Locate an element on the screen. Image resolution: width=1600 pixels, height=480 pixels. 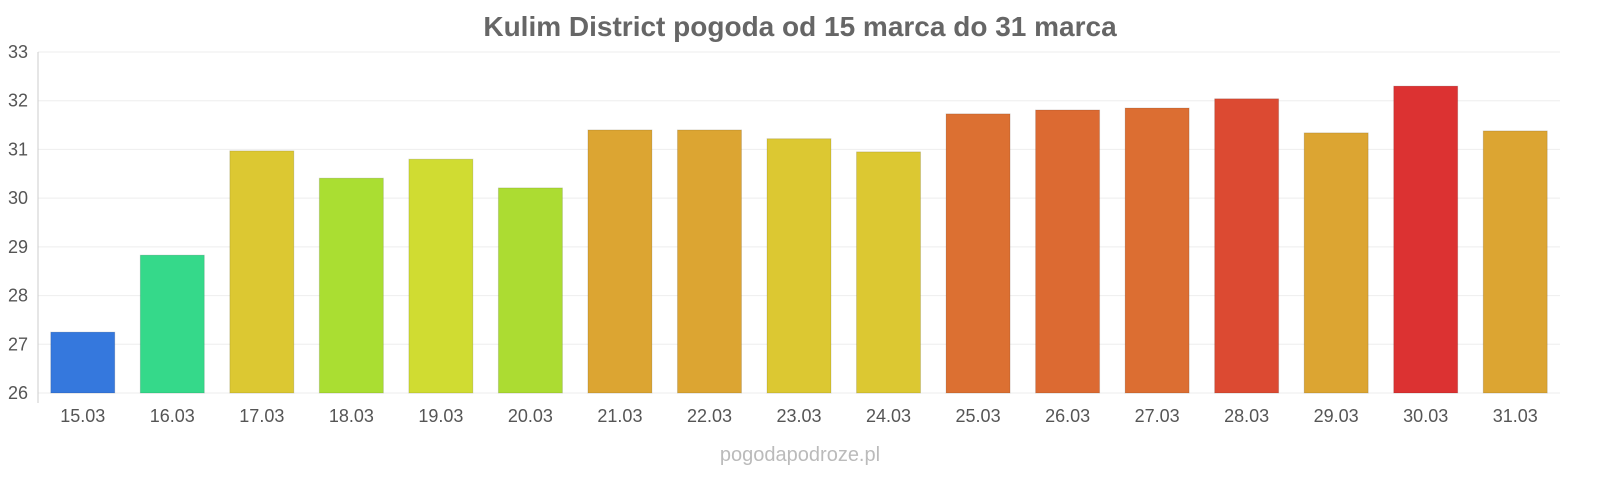
bar-20.03 is located at coordinates (530, 290).